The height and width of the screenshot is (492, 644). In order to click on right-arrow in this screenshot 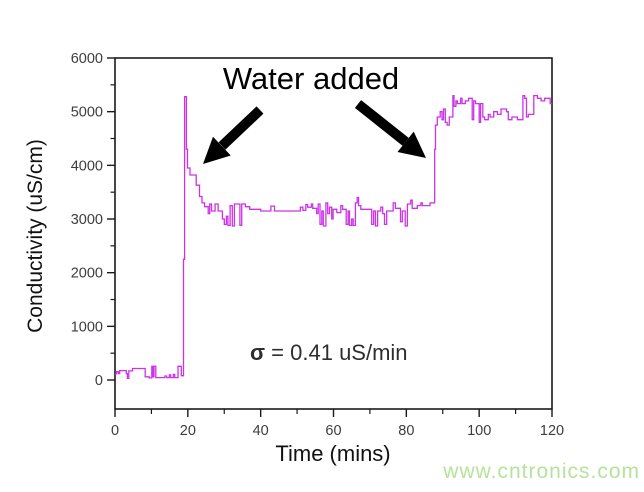, I will do `click(390, 129)`.